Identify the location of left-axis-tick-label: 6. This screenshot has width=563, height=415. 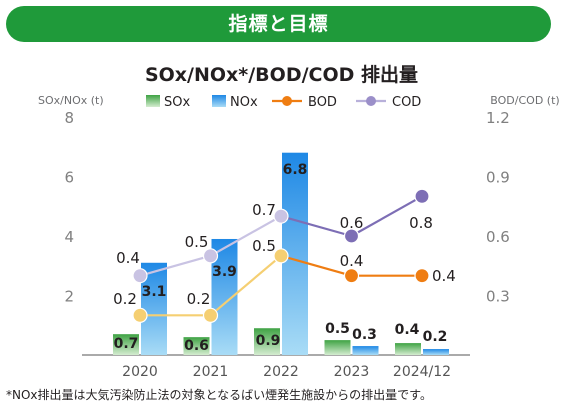
(69, 178).